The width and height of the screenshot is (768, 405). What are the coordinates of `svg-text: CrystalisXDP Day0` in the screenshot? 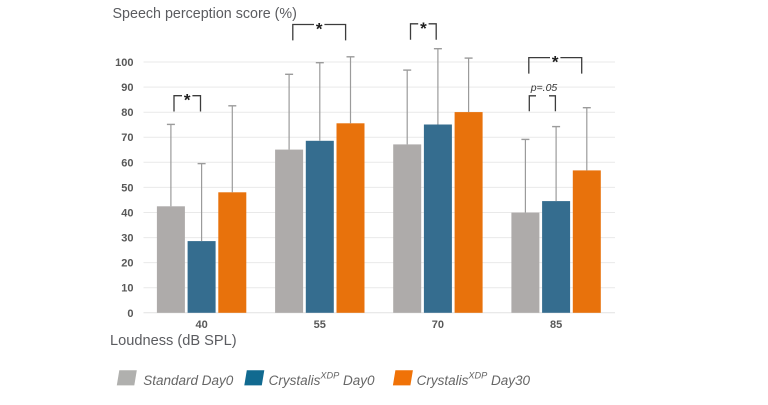 It's located at (322, 380).